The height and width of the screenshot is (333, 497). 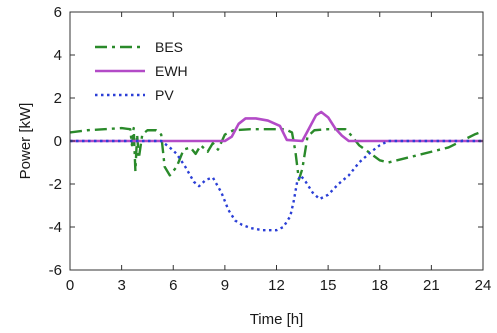 I want to click on x-tick-label: 3, so click(x=121, y=285).